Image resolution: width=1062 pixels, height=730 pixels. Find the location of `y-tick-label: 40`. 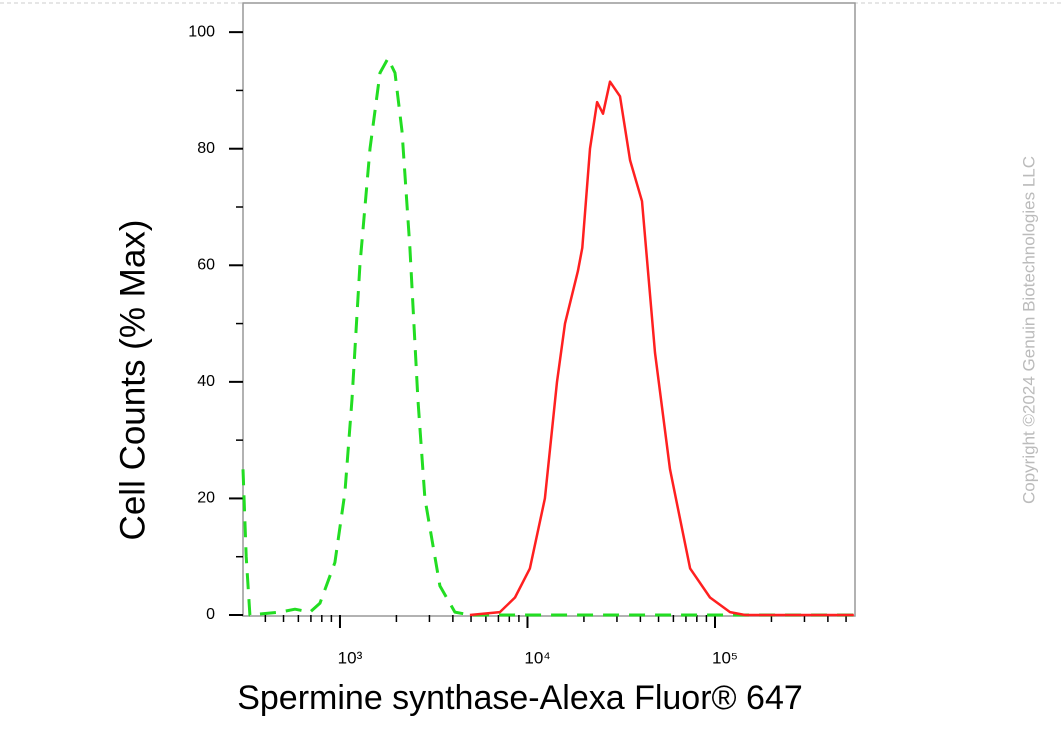

y-tick-label: 40 is located at coordinates (206, 381).